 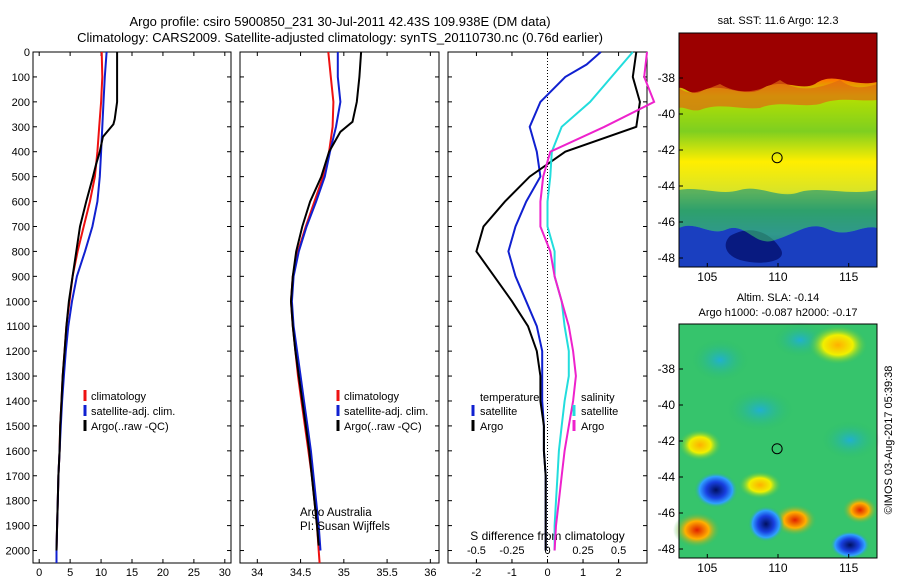 What do you see at coordinates (509, 398) in the screenshot?
I see `legend-title-temperature: temperature` at bounding box center [509, 398].